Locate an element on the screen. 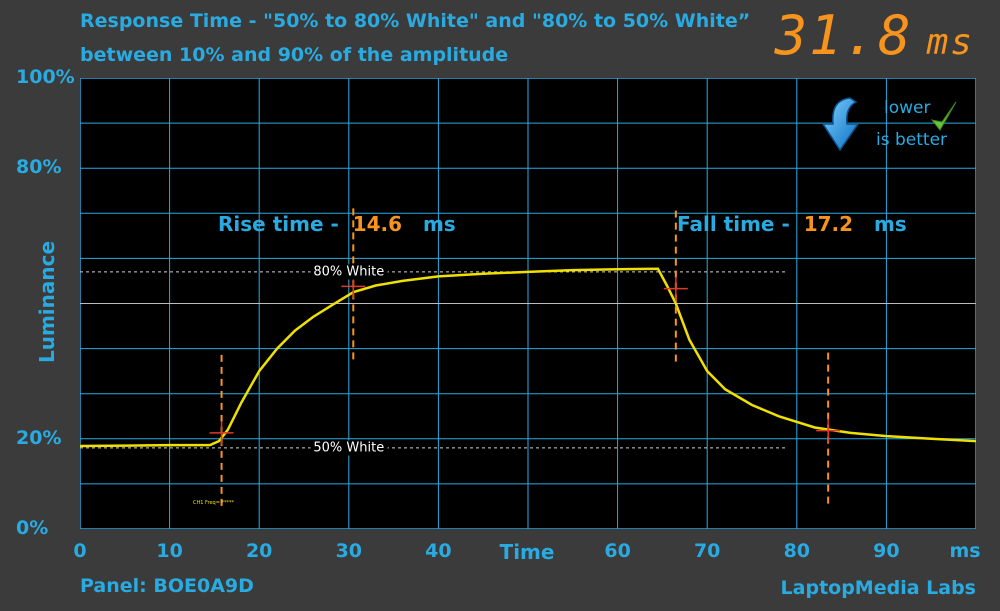  y-axis-label: Luminance is located at coordinates (47, 302).